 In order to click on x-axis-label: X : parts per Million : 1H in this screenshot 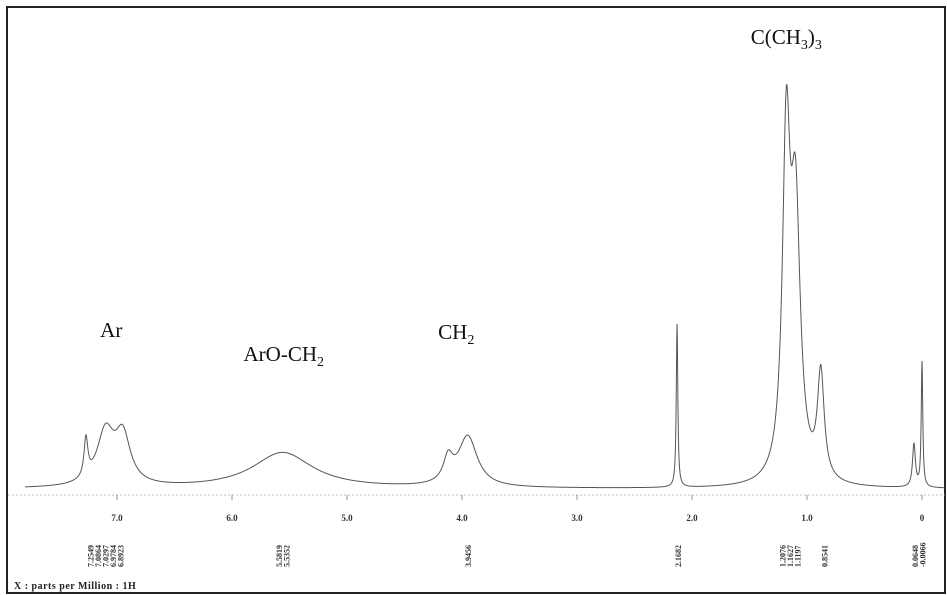, I will do `click(75, 586)`.